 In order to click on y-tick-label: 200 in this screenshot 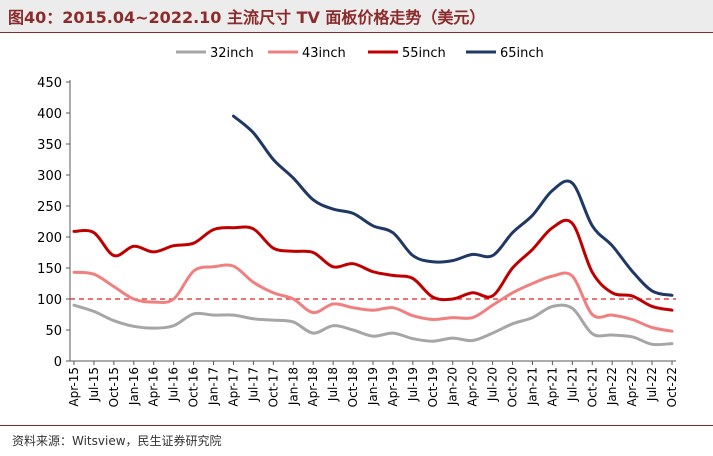, I will do `click(49, 238)`.